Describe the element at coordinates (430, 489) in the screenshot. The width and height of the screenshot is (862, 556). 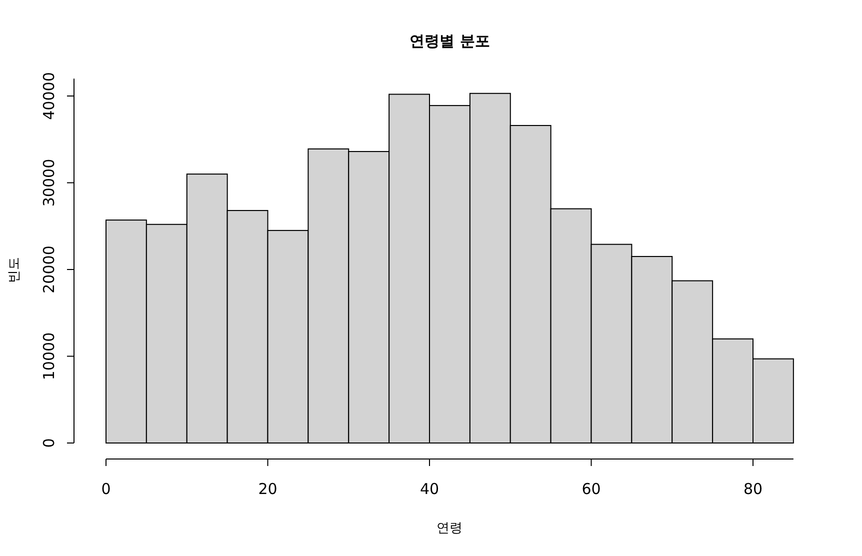
I see `x-tick-label: 40` at that location.